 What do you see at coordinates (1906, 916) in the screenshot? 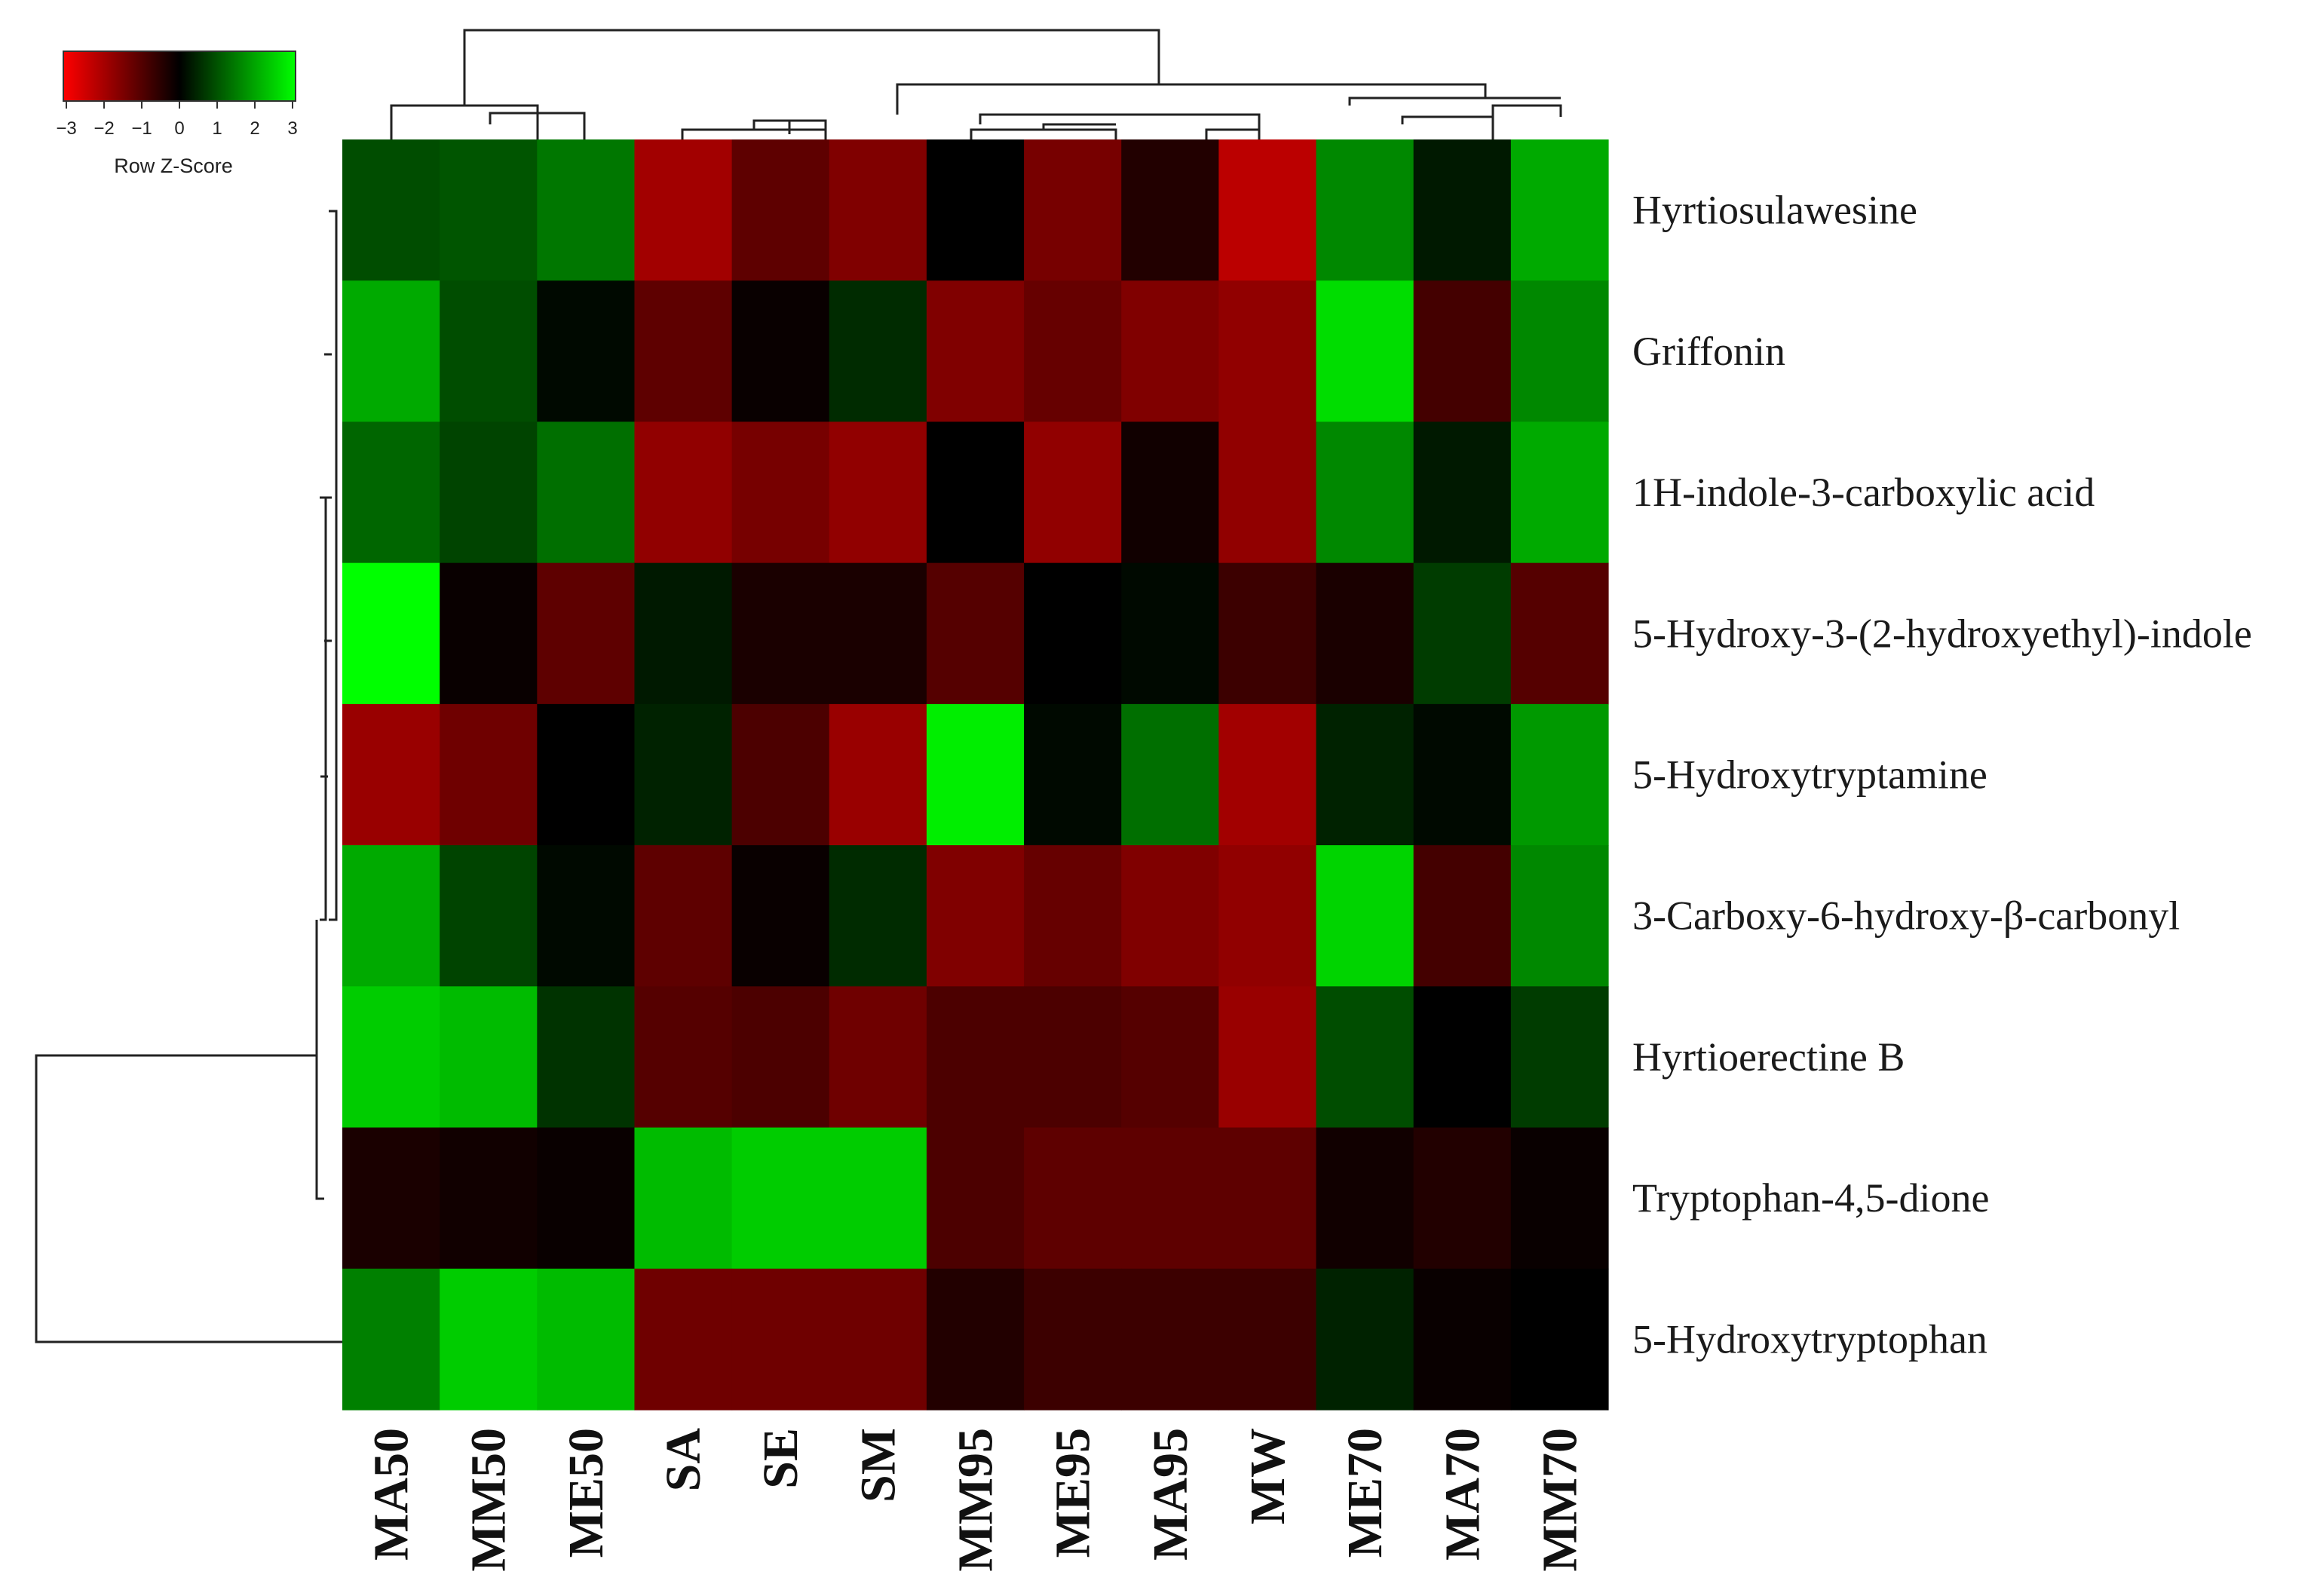
I see `row-label: 3-Carboxy-6-hydroxy-β-carbonyl` at bounding box center [1906, 916].